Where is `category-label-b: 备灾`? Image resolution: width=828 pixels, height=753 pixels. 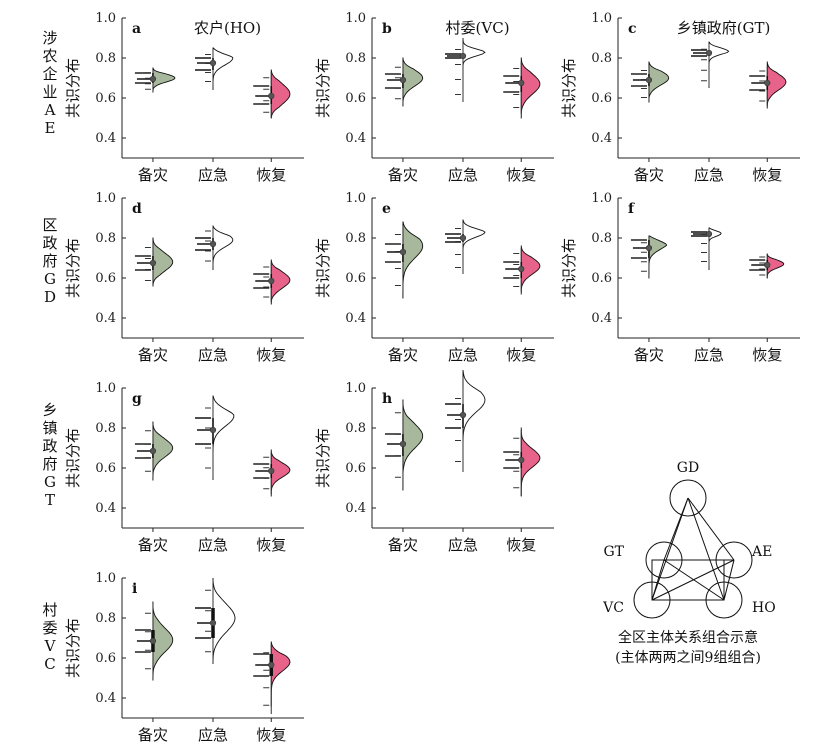 category-label-b: 备灾 is located at coordinates (403, 175).